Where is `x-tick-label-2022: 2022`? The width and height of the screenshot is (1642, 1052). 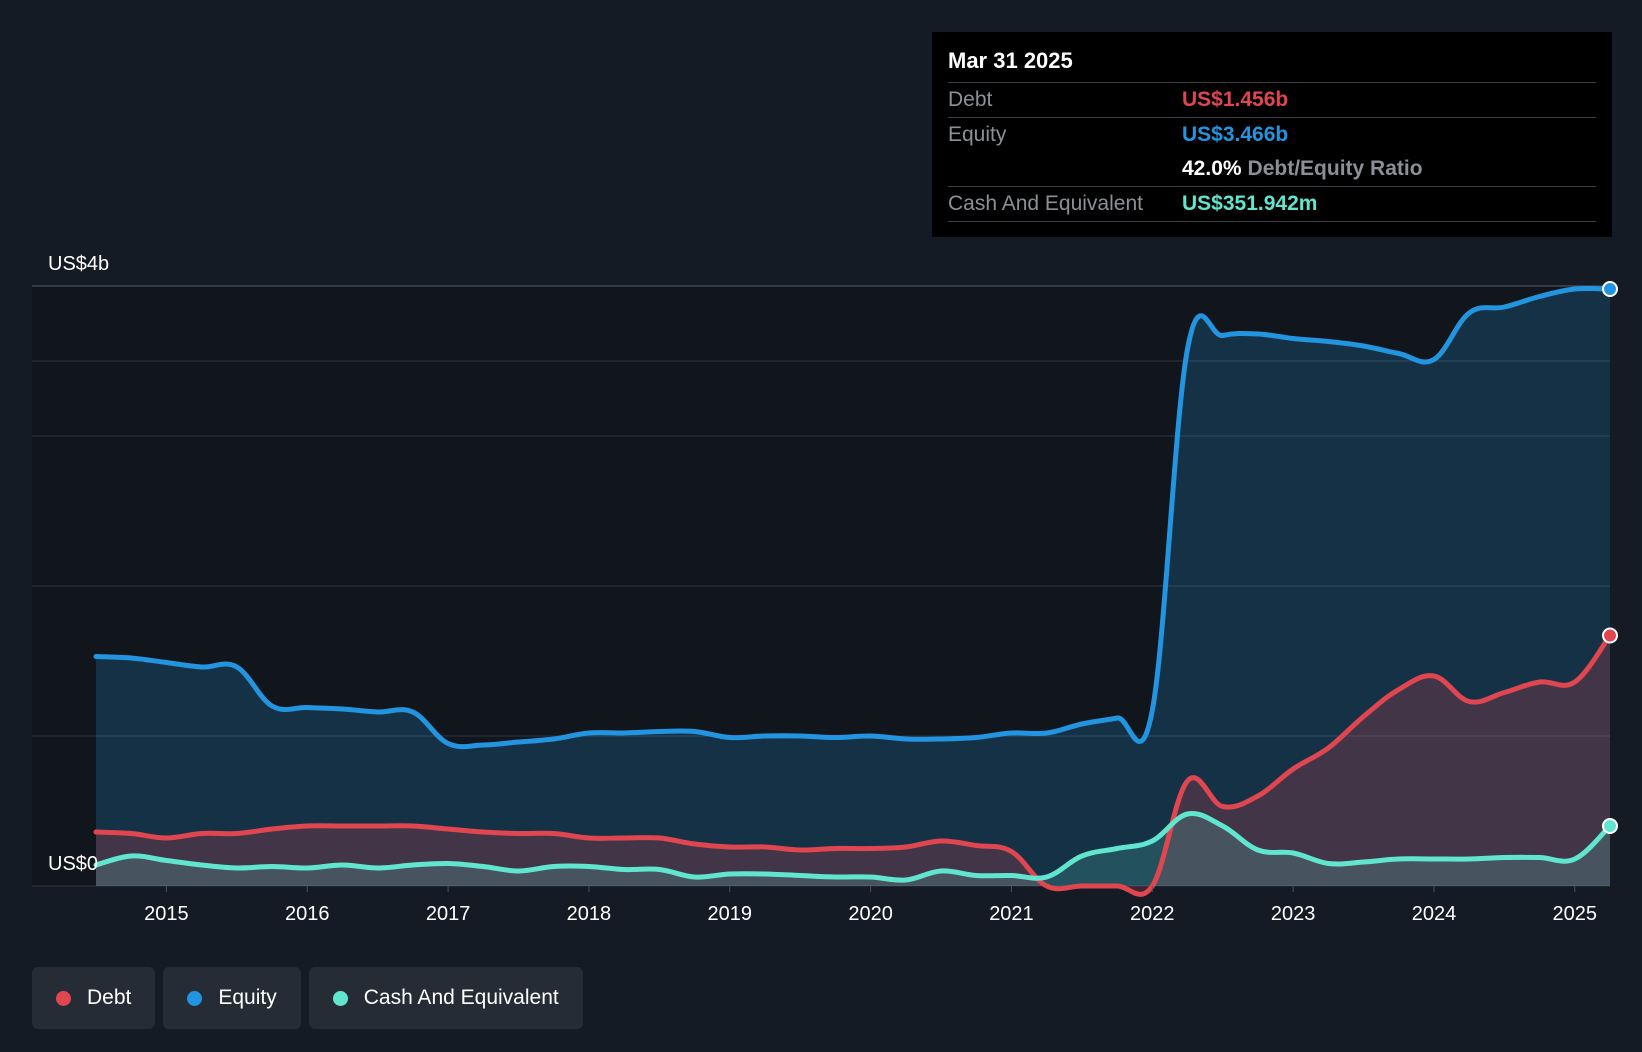 x-tick-label-2022: 2022 is located at coordinates (1152, 914).